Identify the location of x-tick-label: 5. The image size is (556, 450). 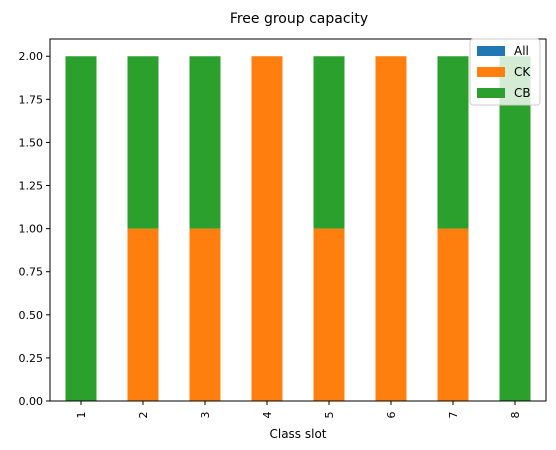
(329, 415).